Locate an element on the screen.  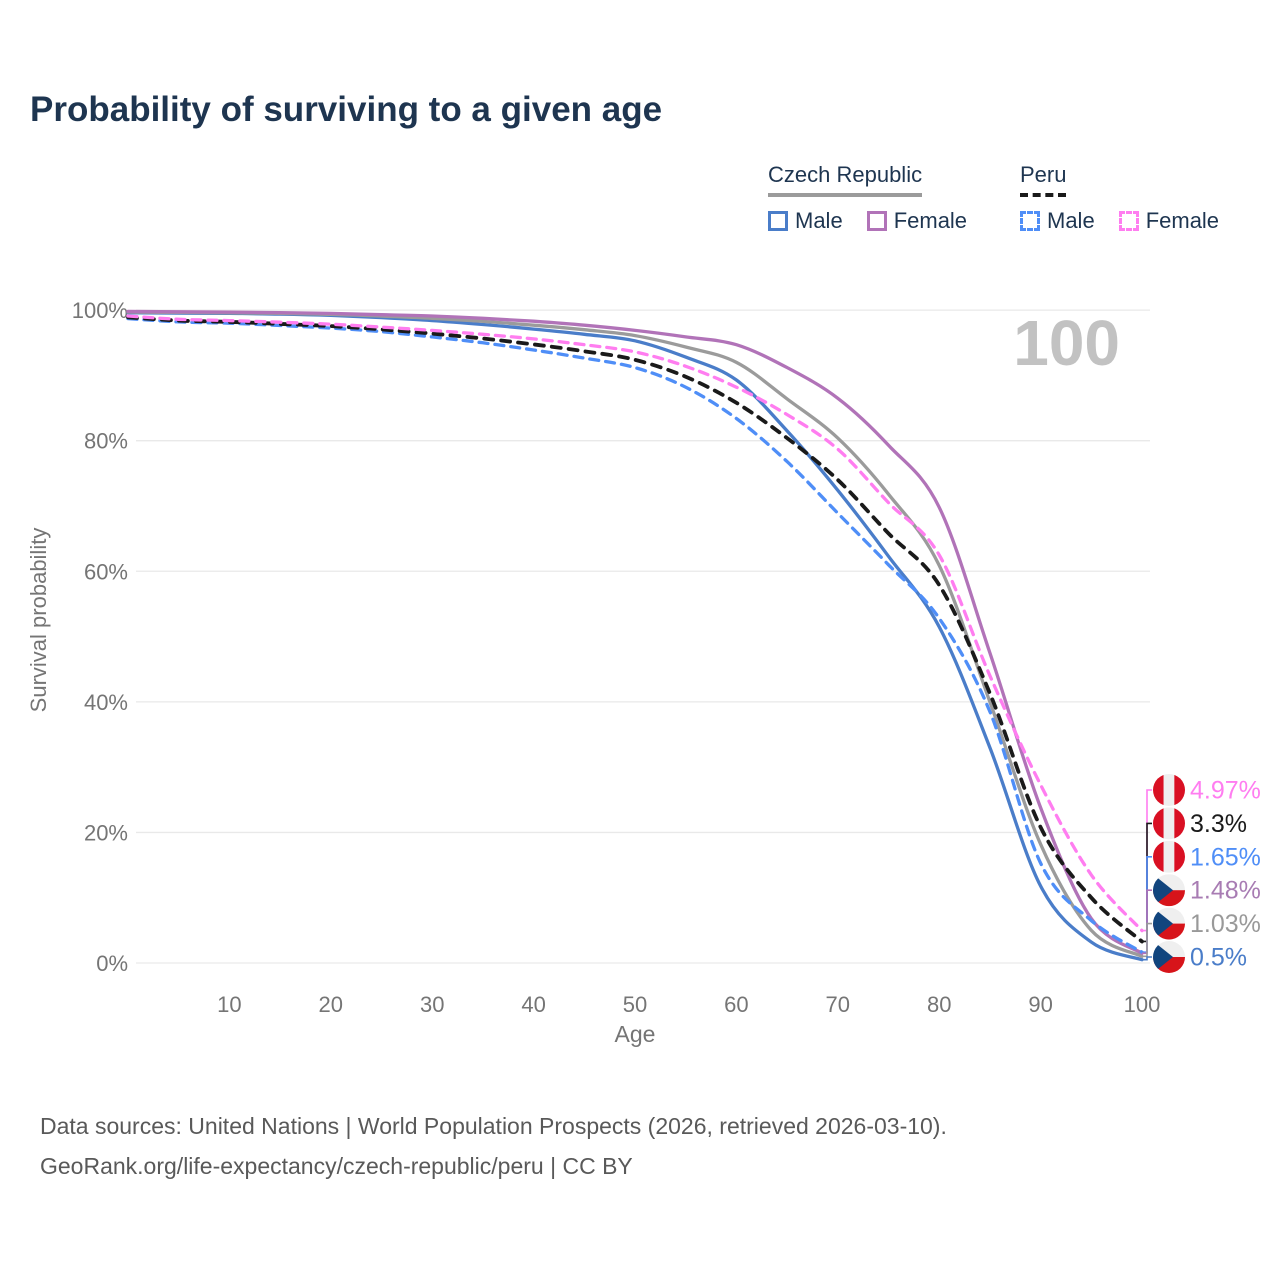
y-tick-label: 20% is located at coordinates (106, 832).